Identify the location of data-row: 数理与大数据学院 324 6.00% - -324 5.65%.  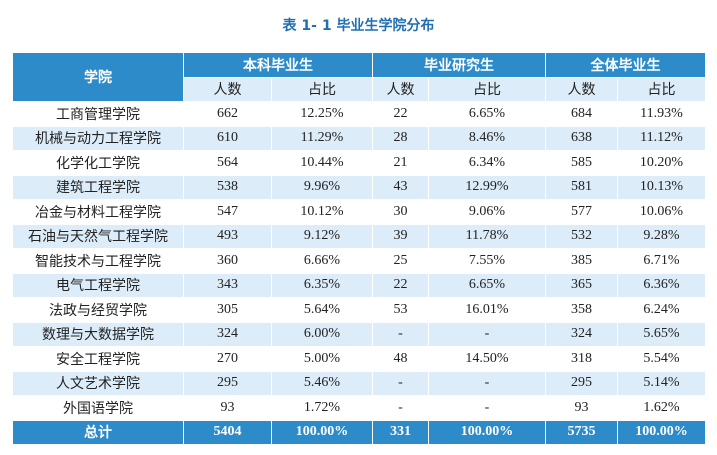
(359, 334).